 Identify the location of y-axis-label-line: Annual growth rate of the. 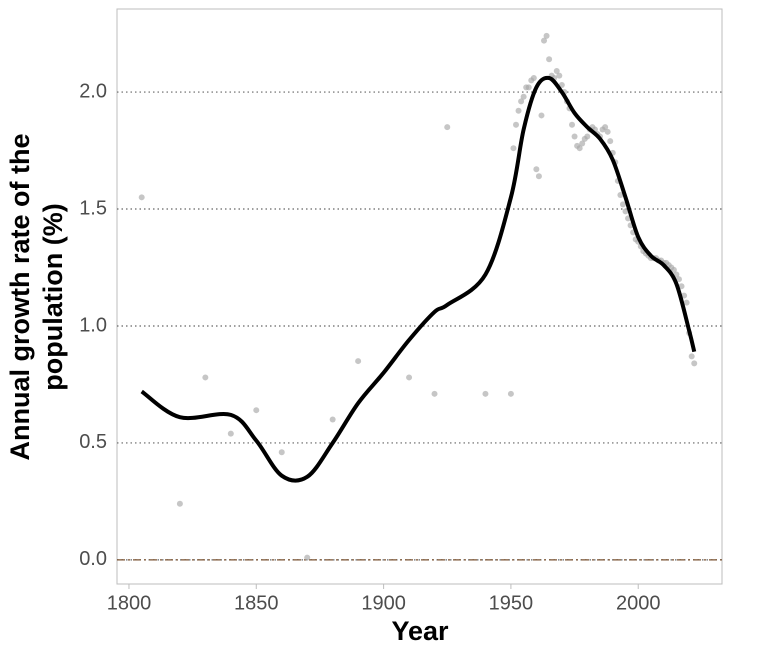
(20, 297).